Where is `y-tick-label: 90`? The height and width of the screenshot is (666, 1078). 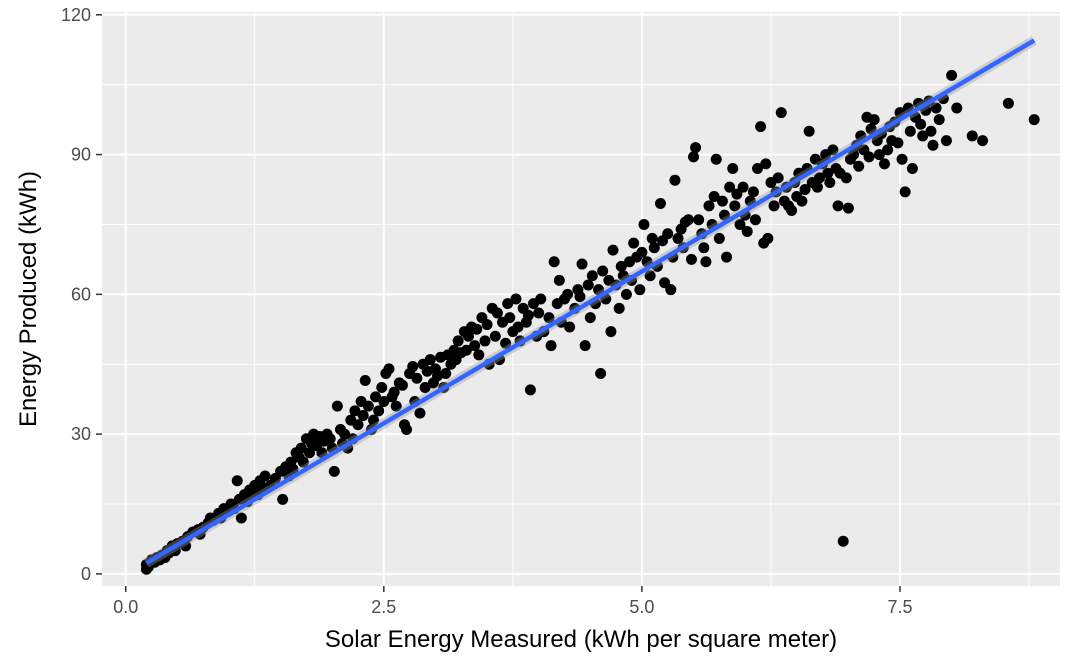 y-tick-label: 90 is located at coordinates (81, 155).